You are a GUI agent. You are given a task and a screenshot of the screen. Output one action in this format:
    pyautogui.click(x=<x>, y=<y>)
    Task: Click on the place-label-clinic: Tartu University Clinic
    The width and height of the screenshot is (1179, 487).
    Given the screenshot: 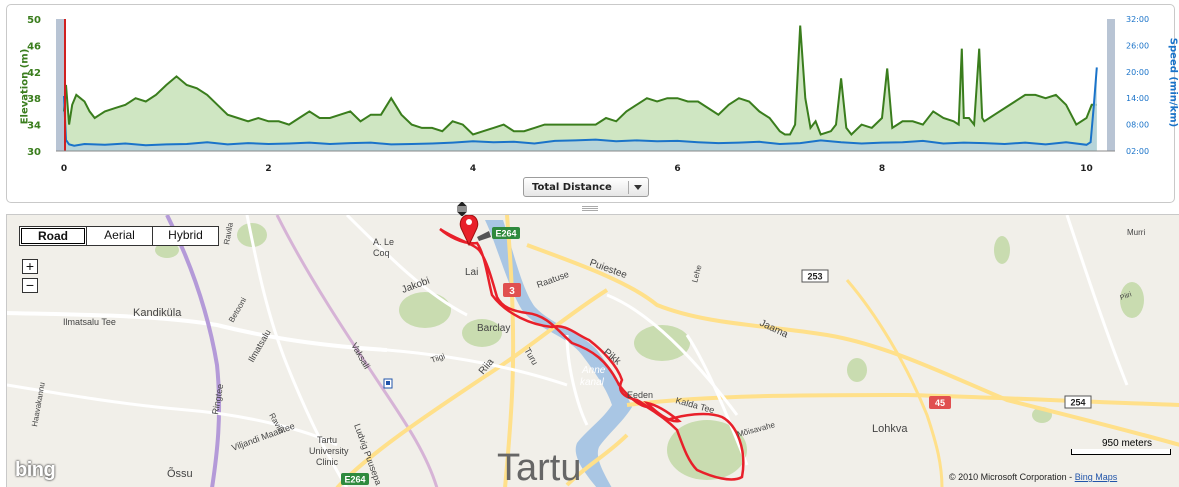 What is the action you would take?
    pyautogui.click(x=330, y=451)
    